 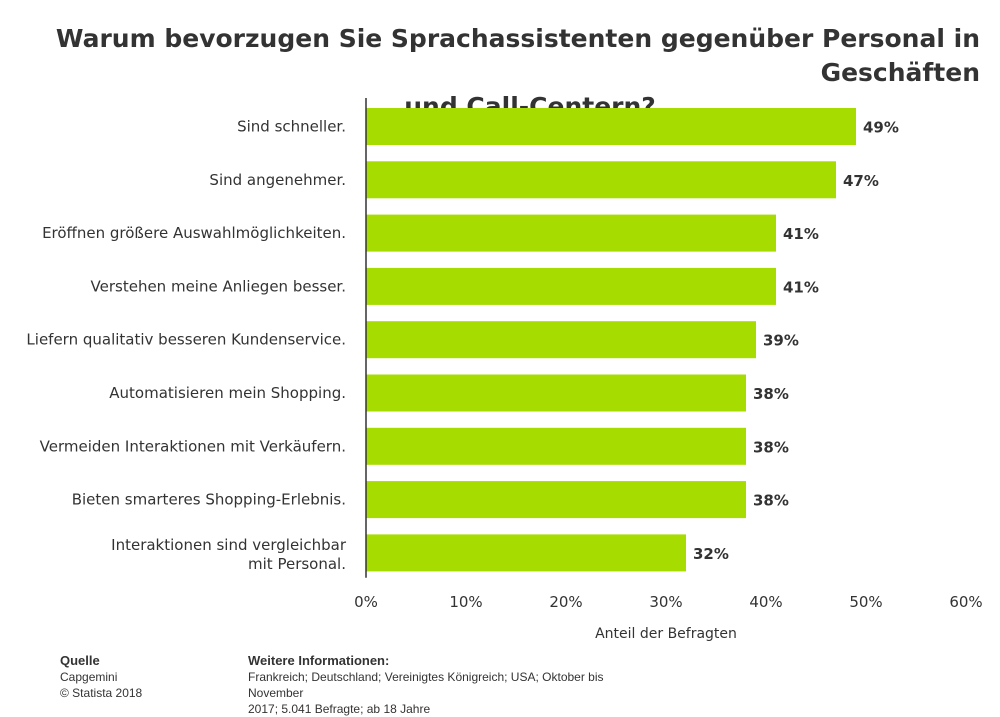 I want to click on value-label-2: 47%, so click(x=861, y=181).